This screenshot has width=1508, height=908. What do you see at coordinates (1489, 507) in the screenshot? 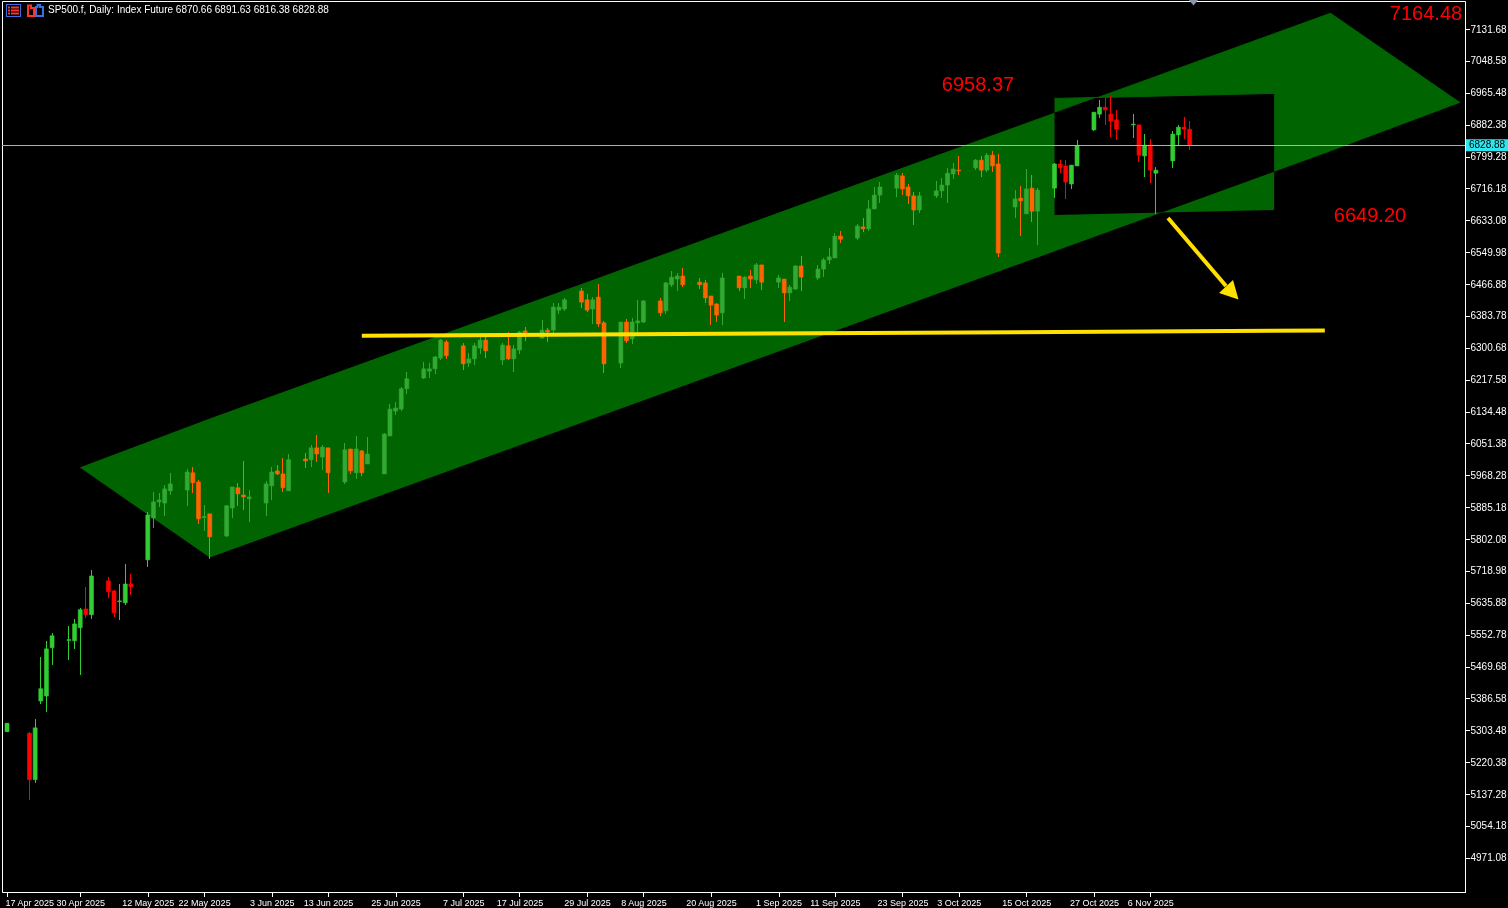
I see `y-tick-label: 5885.18` at bounding box center [1489, 507].